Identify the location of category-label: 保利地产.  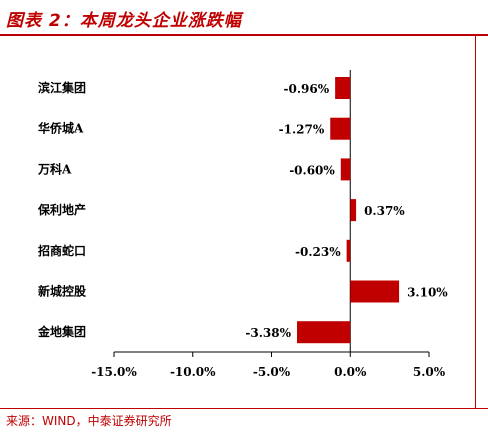
(61, 209).